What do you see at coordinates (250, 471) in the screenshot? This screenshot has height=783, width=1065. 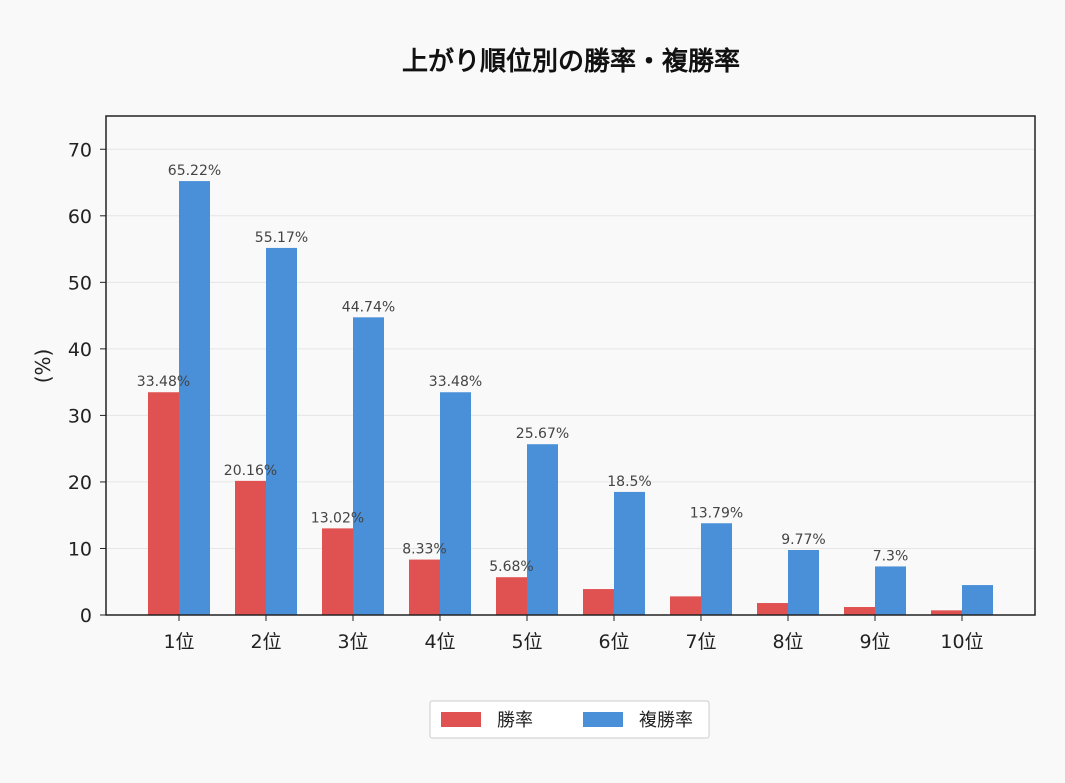 I see `data-label: 20.16%` at bounding box center [250, 471].